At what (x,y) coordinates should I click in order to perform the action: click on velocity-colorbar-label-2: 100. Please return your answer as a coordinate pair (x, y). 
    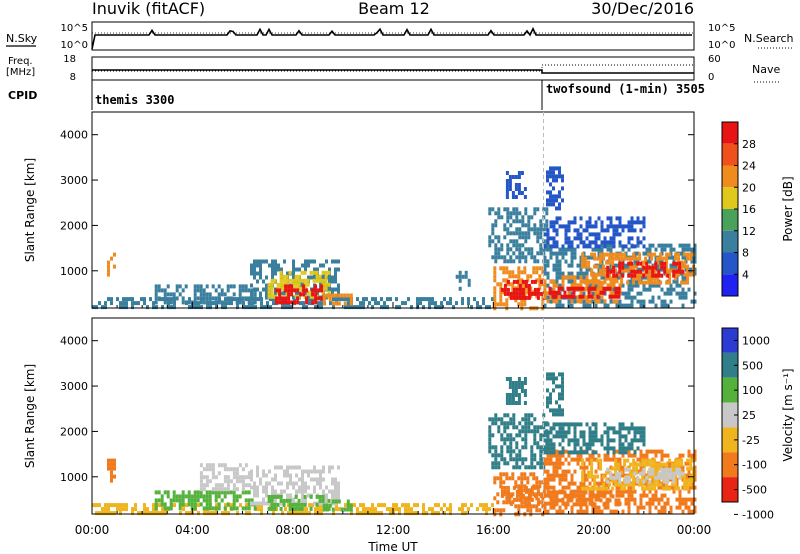
    Looking at the image, I should click on (752, 390).